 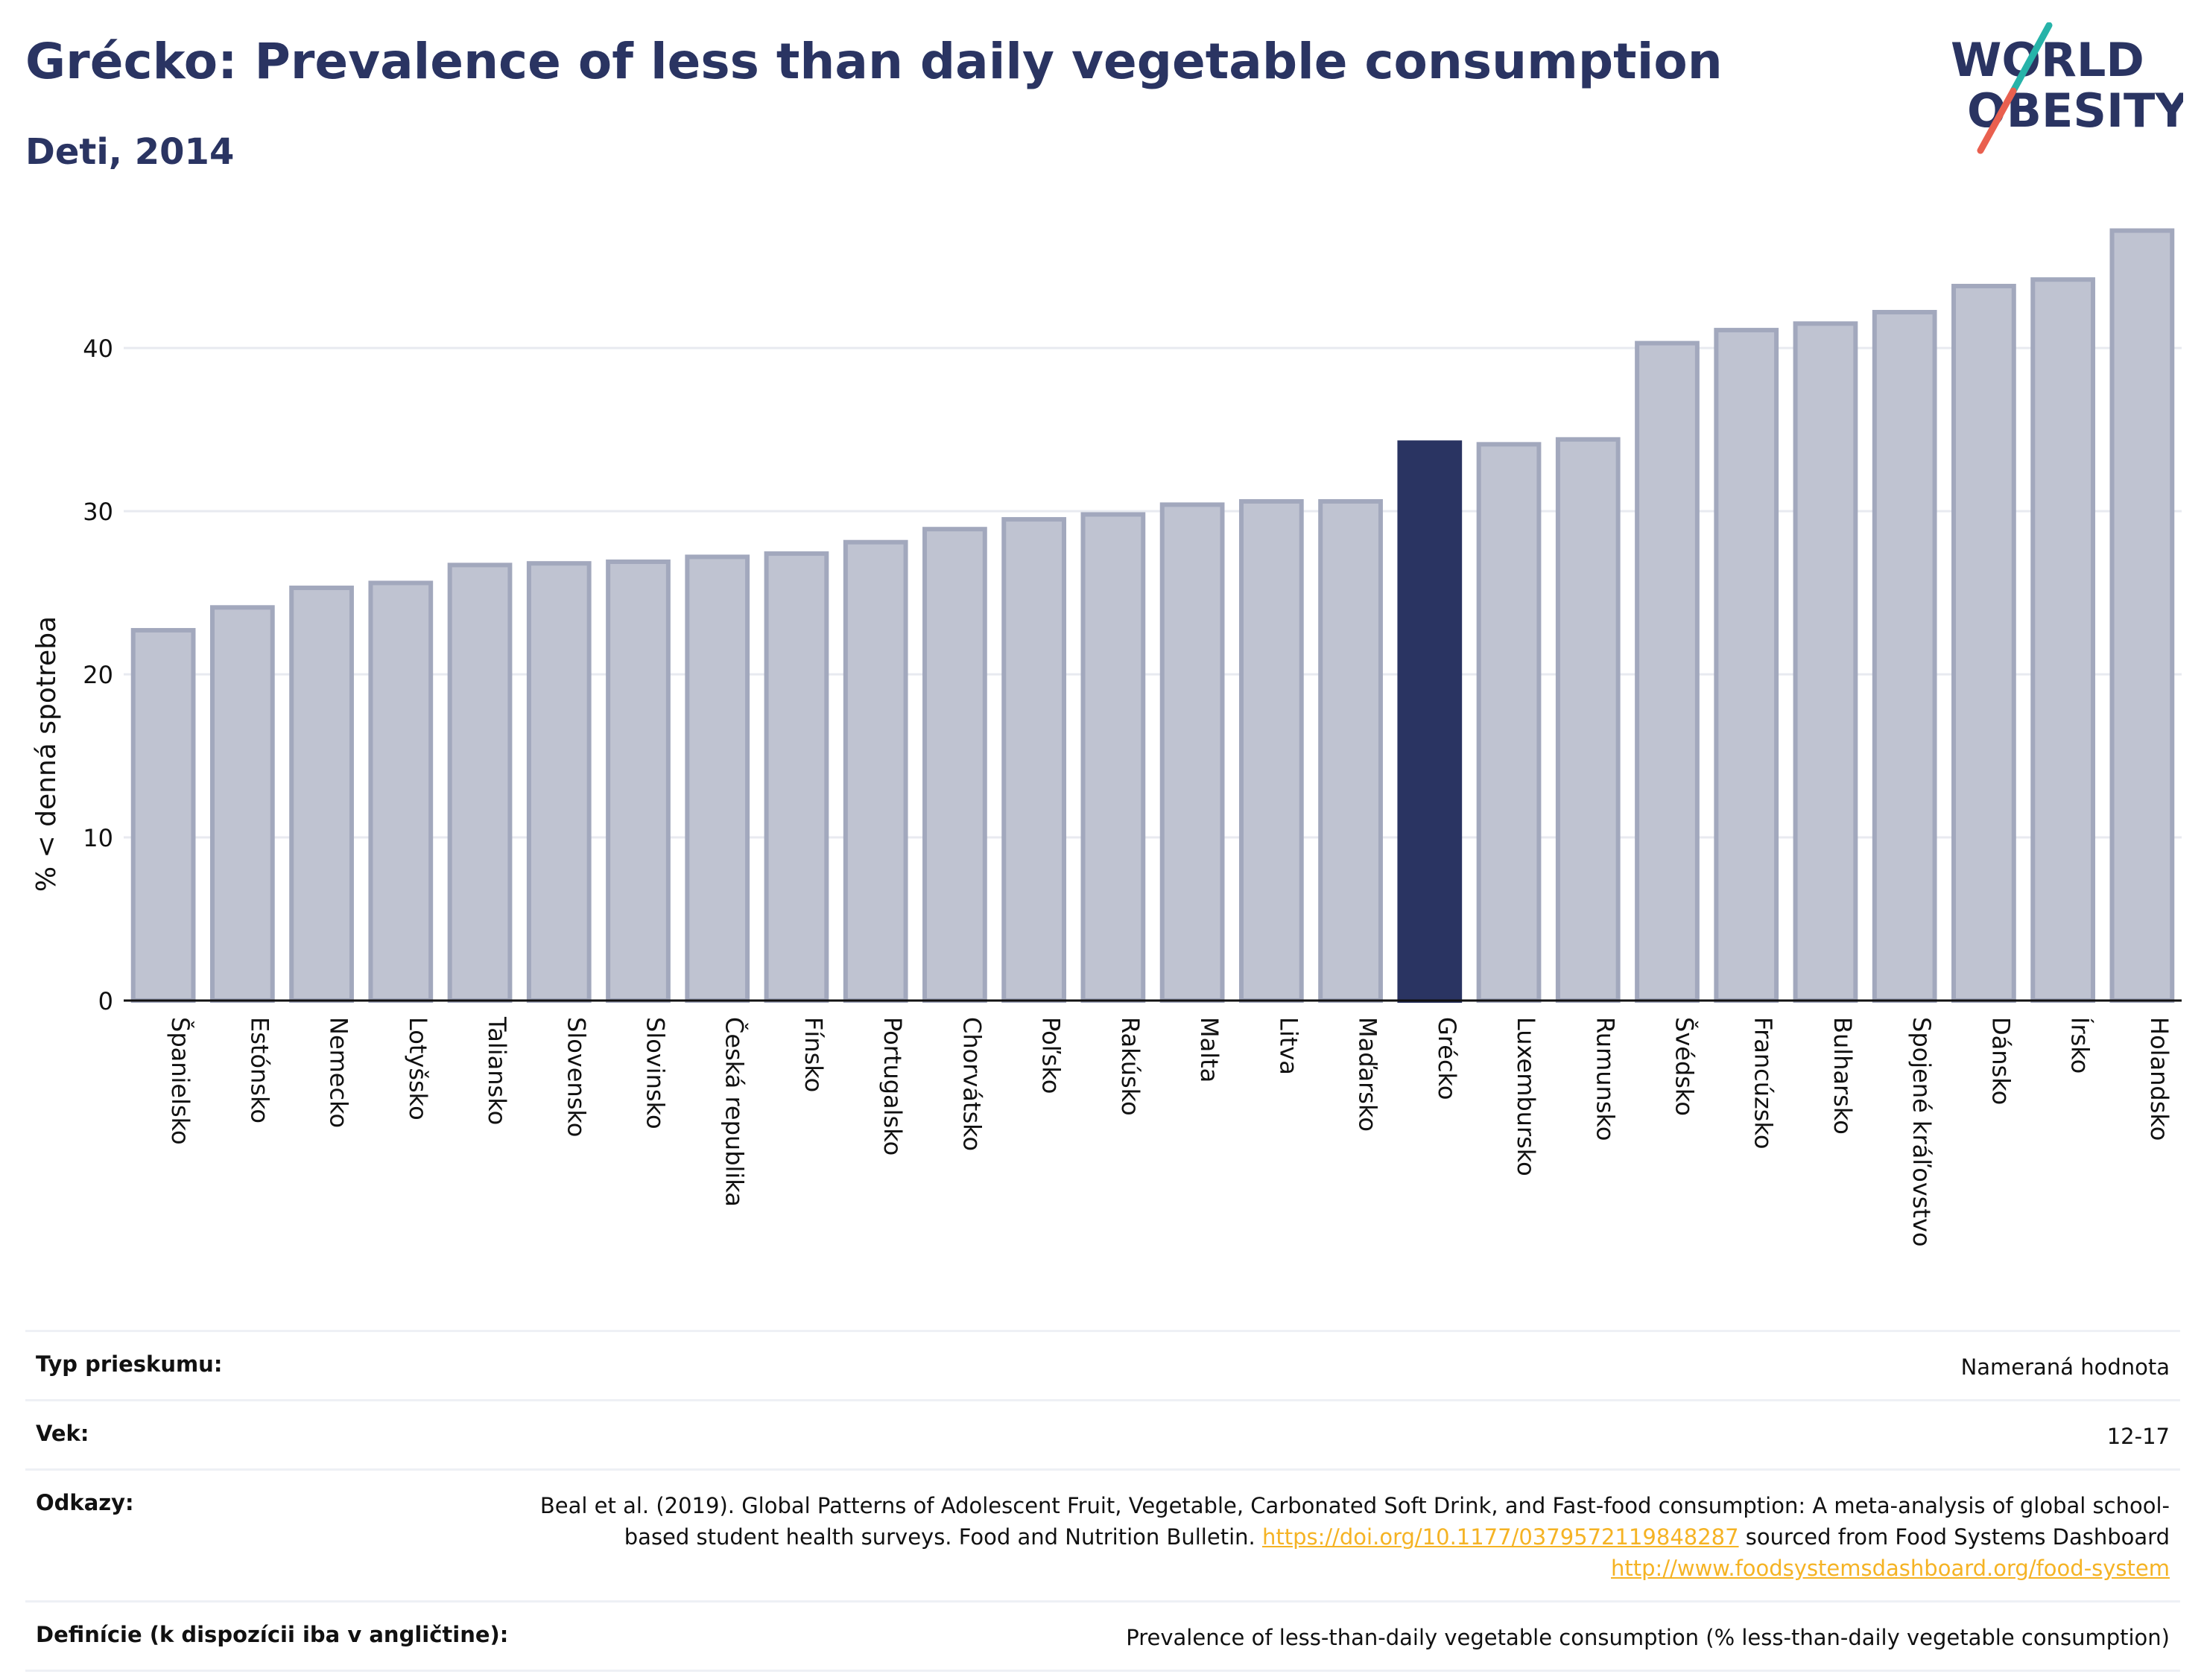 I want to click on logo-slash-coral, so click(x=1997, y=120).